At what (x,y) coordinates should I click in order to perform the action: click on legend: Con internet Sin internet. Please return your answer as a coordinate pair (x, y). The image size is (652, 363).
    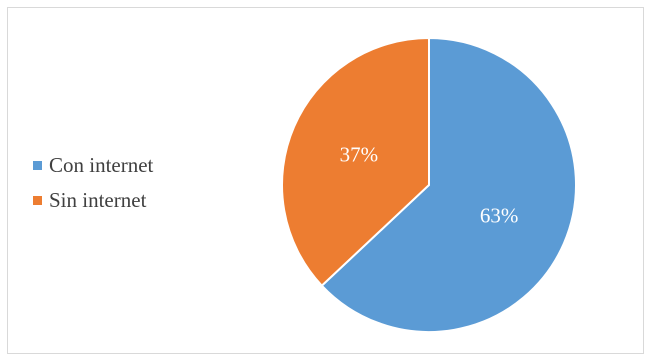
    Looking at the image, I should click on (93, 183).